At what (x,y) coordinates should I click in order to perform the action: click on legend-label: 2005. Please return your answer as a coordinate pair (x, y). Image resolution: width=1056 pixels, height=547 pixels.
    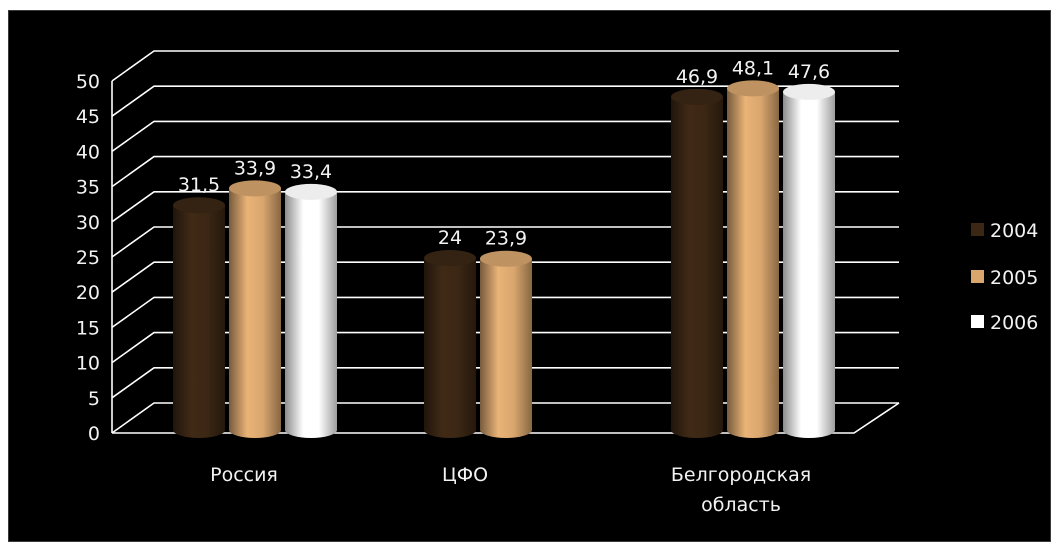
    Looking at the image, I should click on (1014, 278).